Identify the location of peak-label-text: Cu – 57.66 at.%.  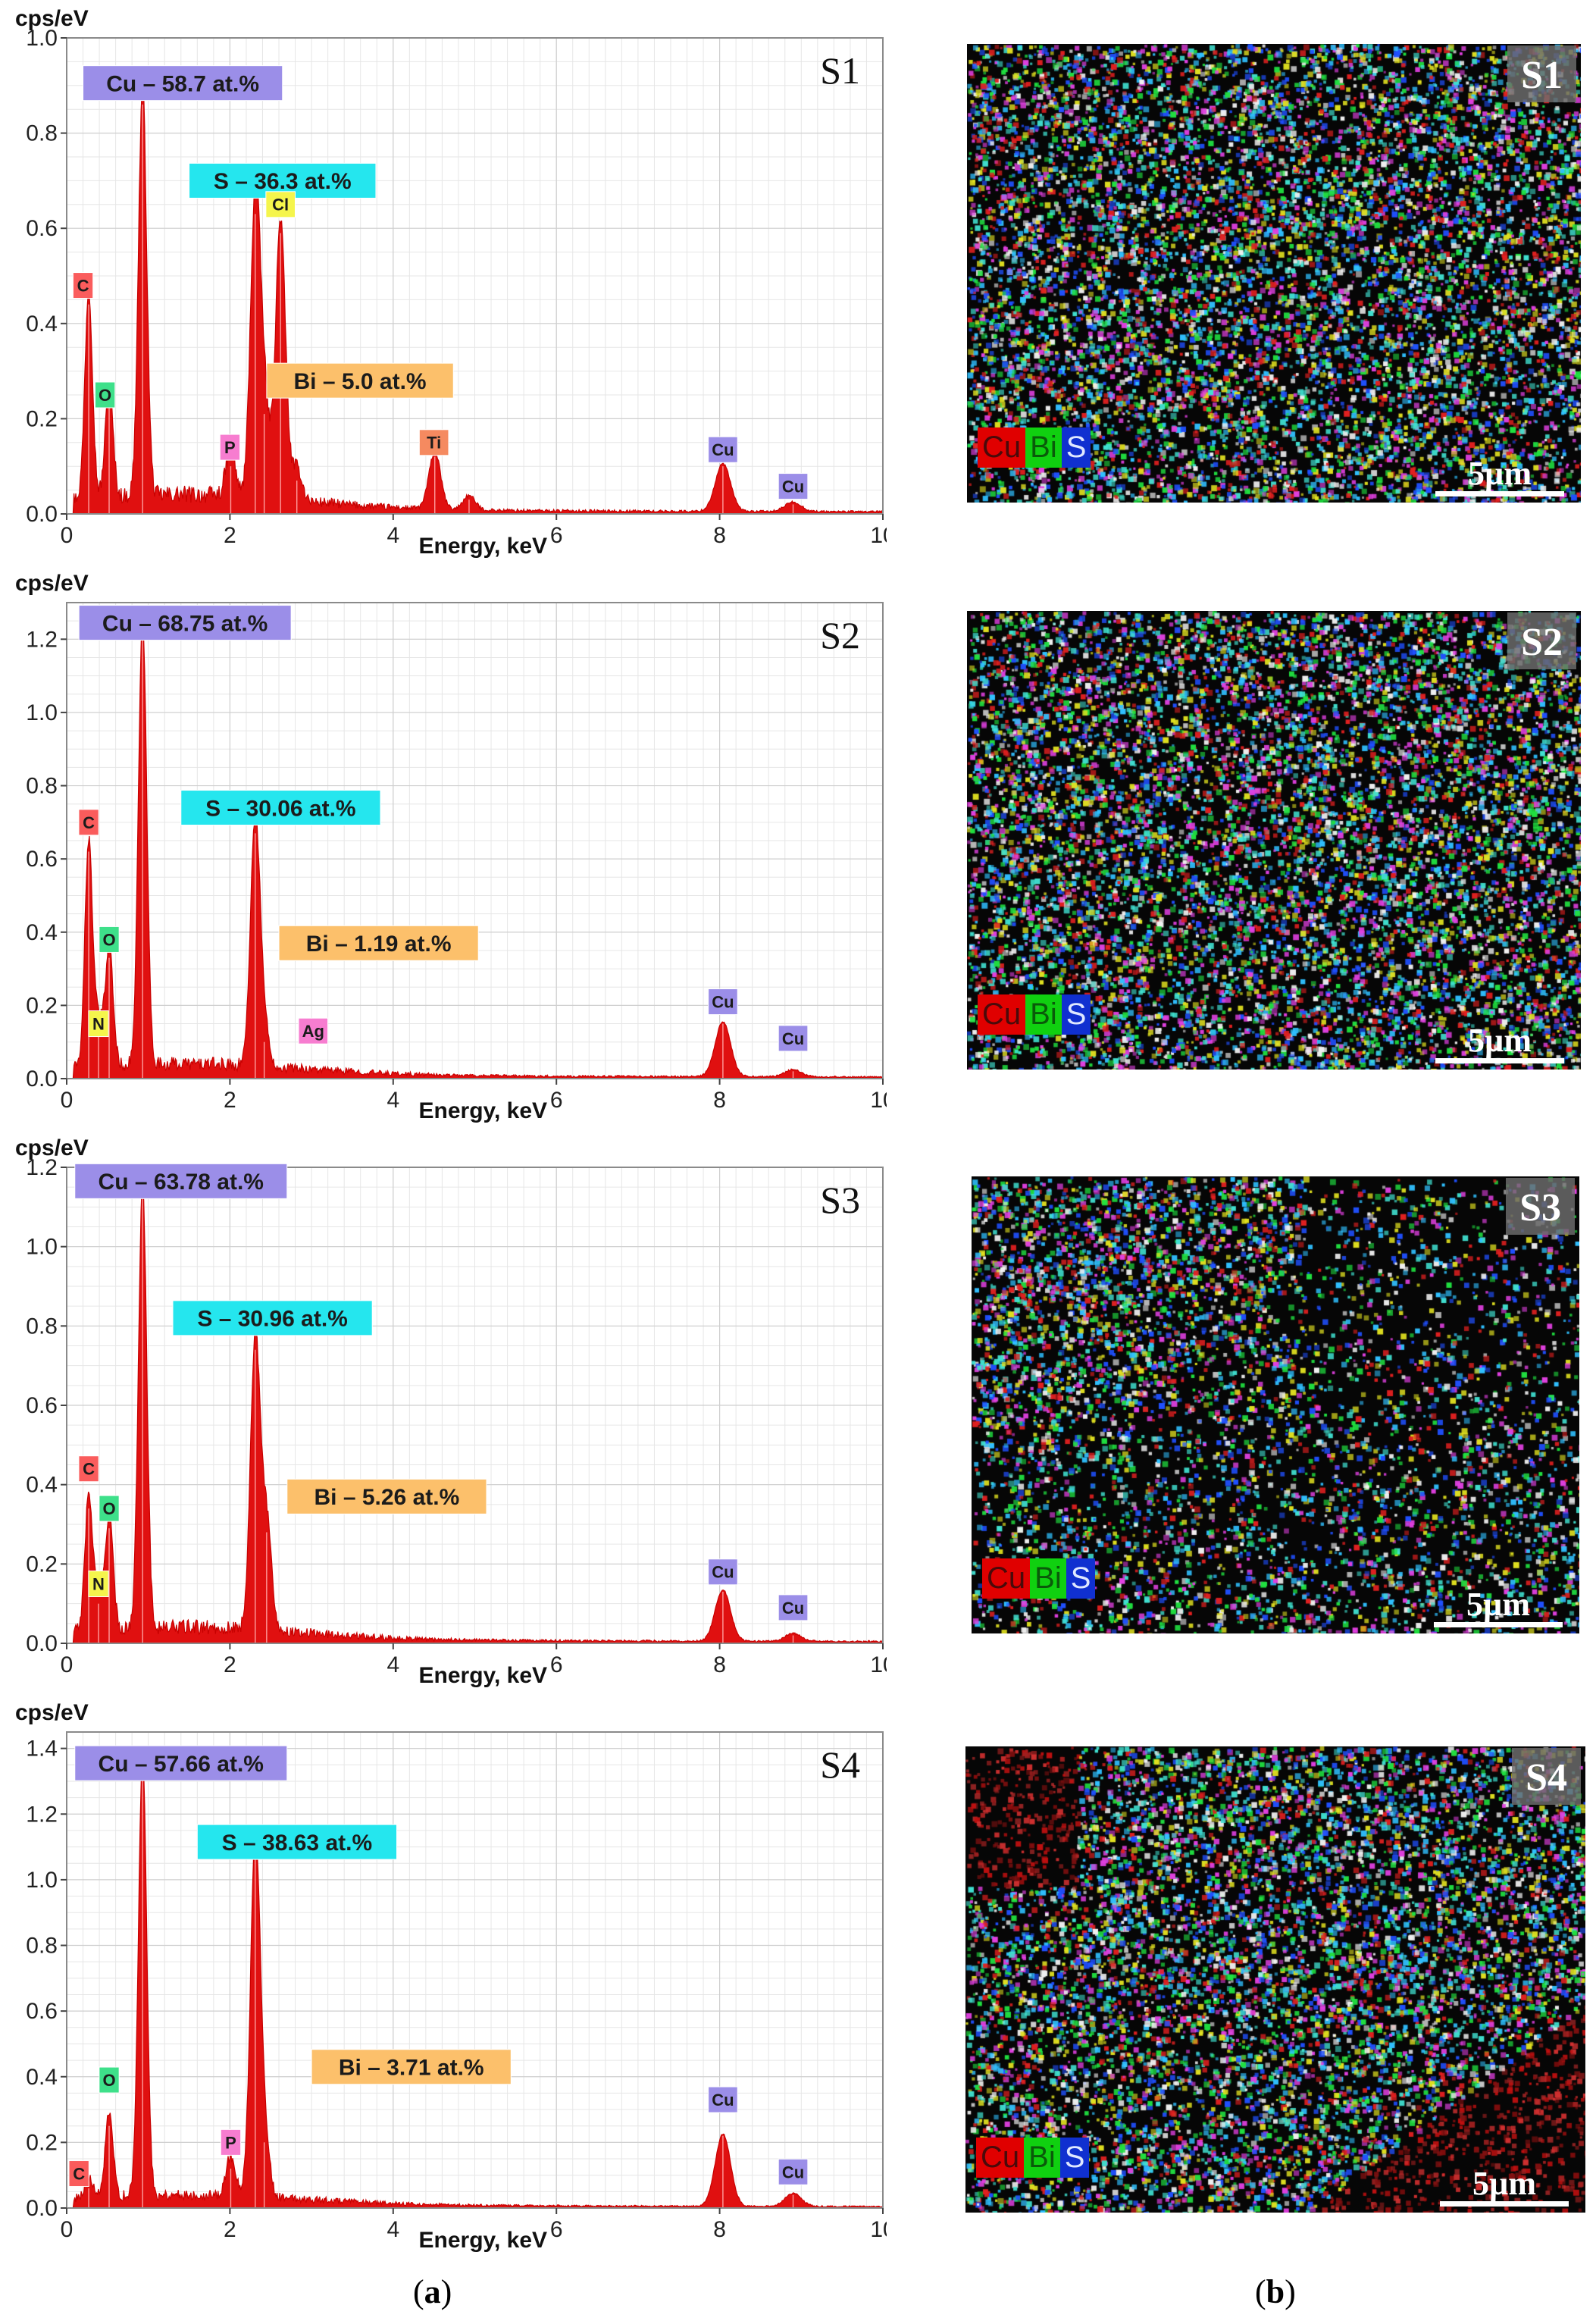
(181, 1764).